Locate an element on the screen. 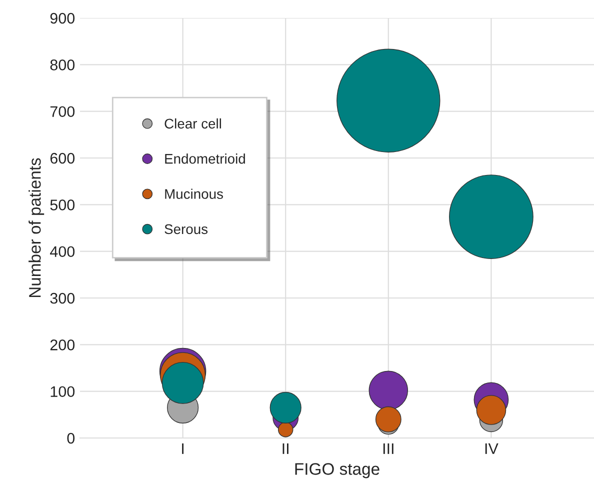  y-tick-label: 700 is located at coordinates (62, 112).